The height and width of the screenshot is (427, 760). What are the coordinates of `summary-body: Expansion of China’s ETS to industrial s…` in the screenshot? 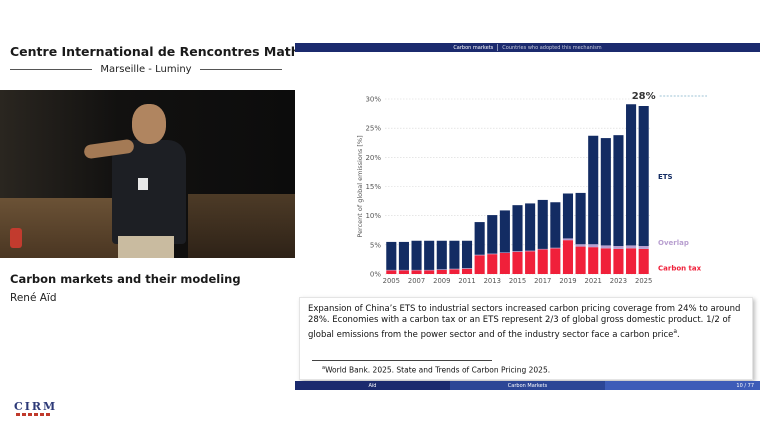 It's located at (524, 322).